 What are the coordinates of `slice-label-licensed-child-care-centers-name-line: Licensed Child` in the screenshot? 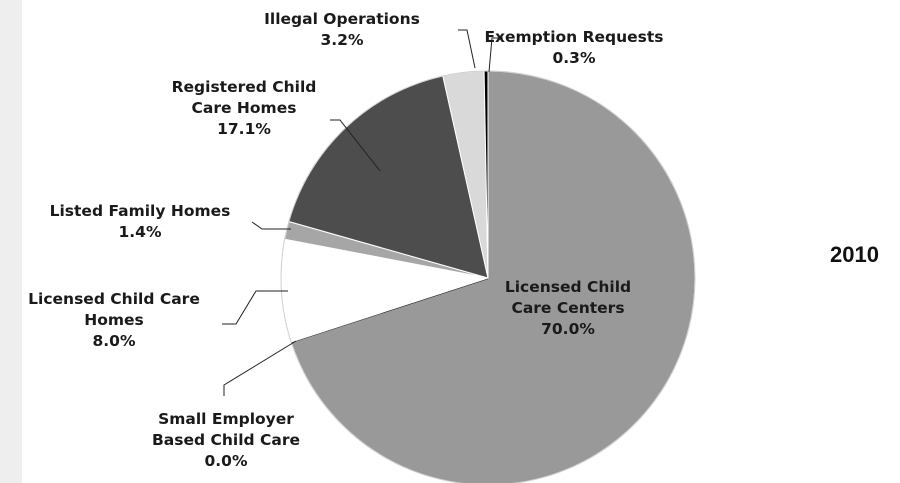 It's located at (568, 287).